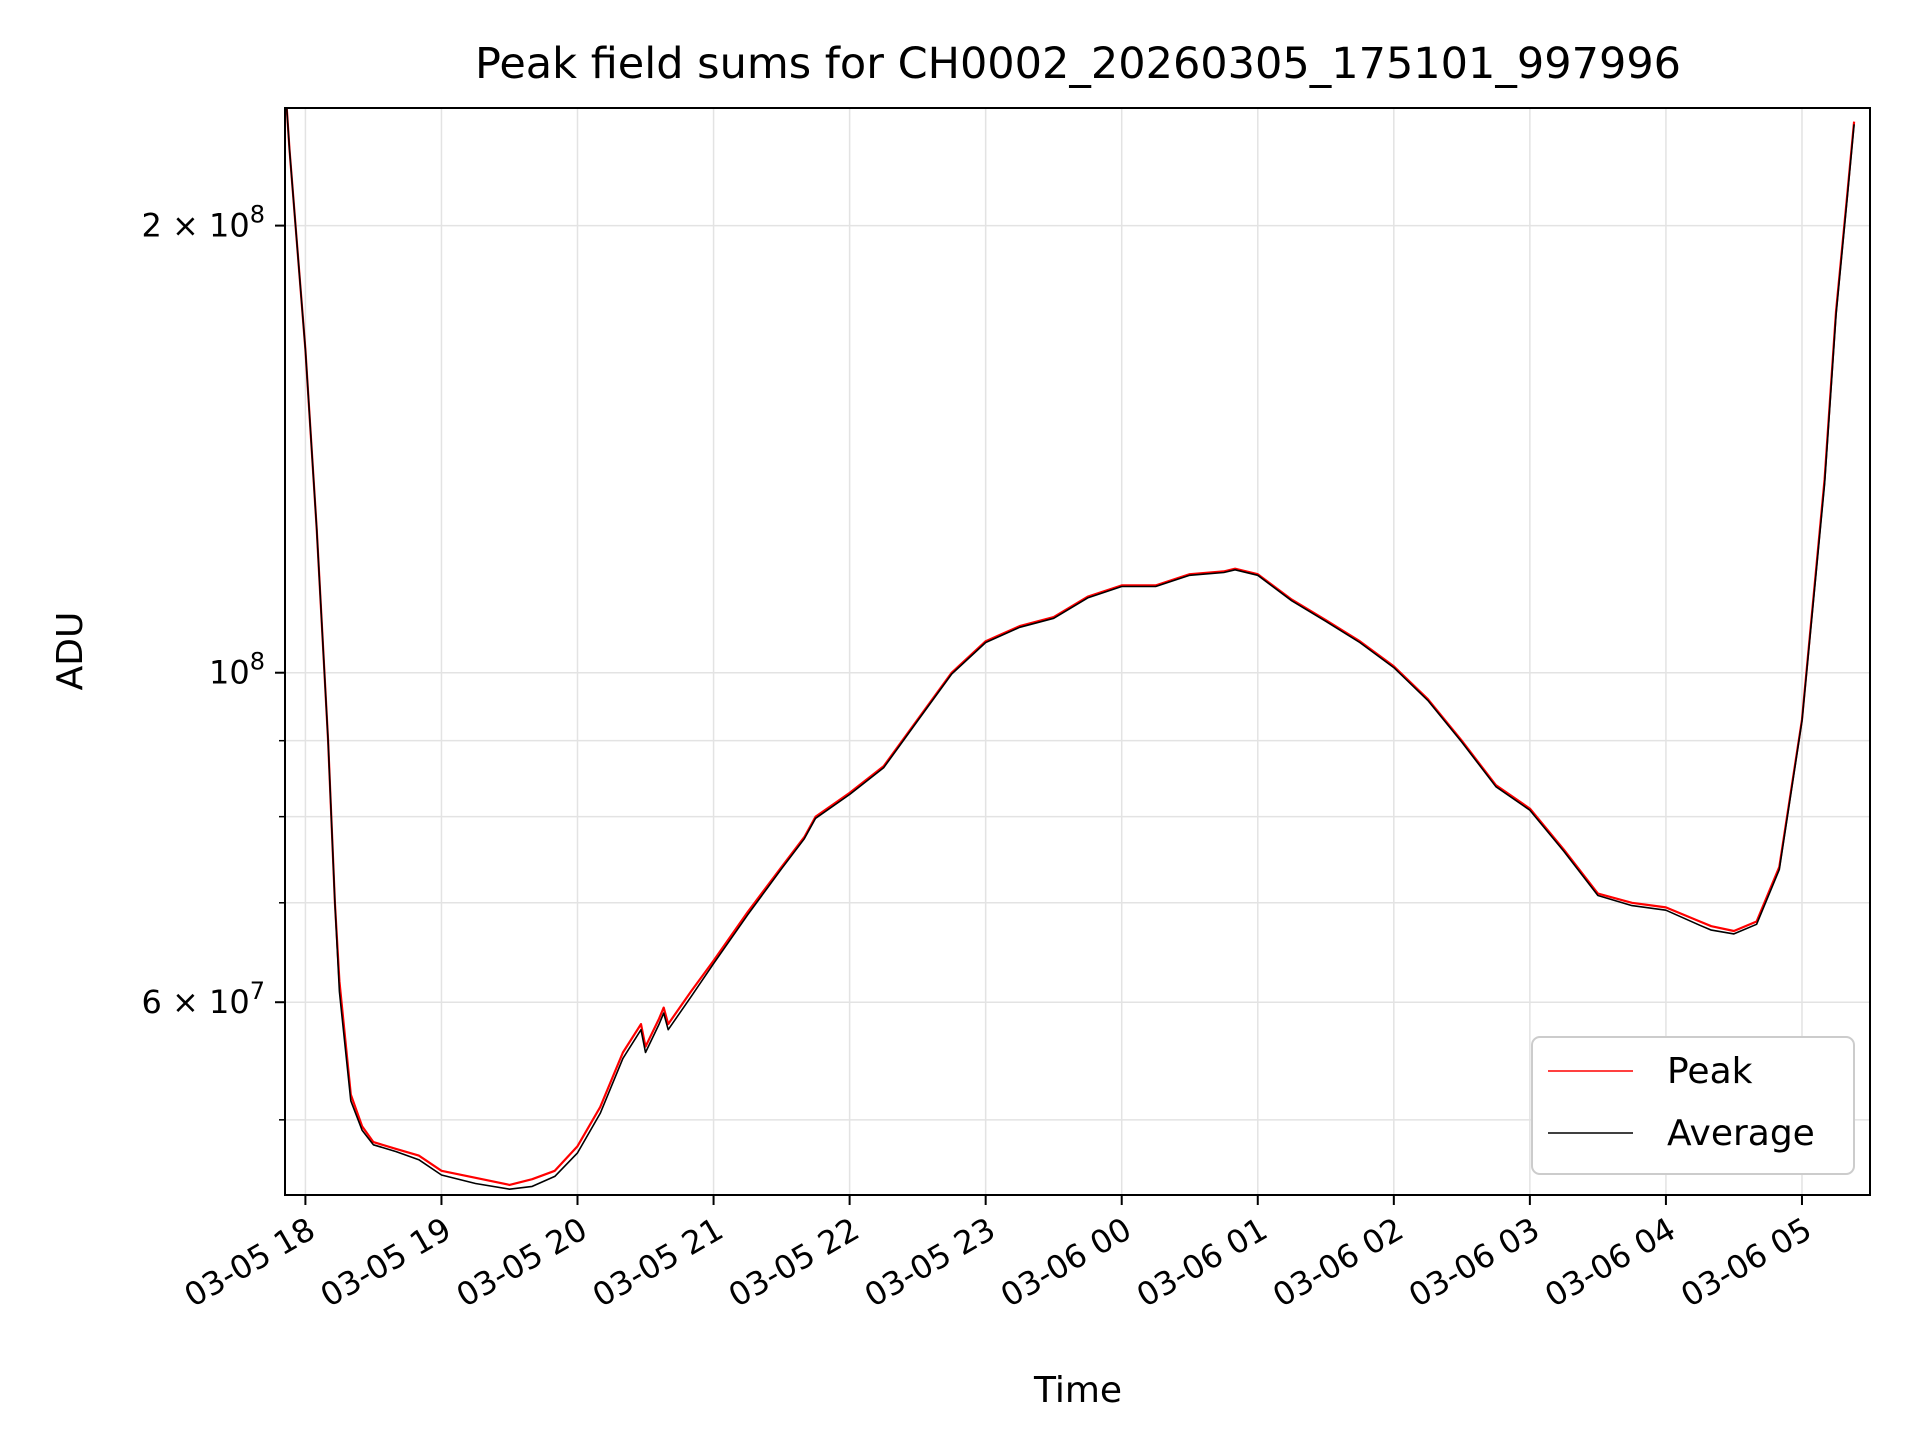 The height and width of the screenshot is (1440, 1920). I want to click on legend: Peak Average, so click(1693, 1105).